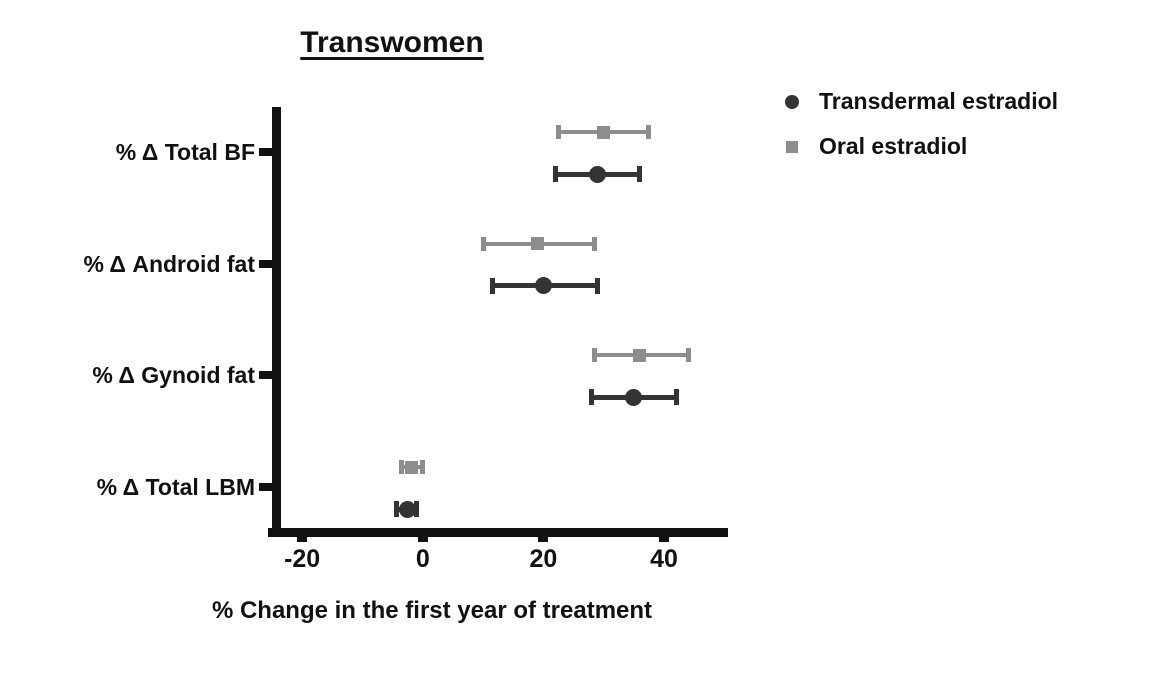  Describe the element at coordinates (792, 146) in the screenshot. I see `legend-square-marker-icon` at that location.